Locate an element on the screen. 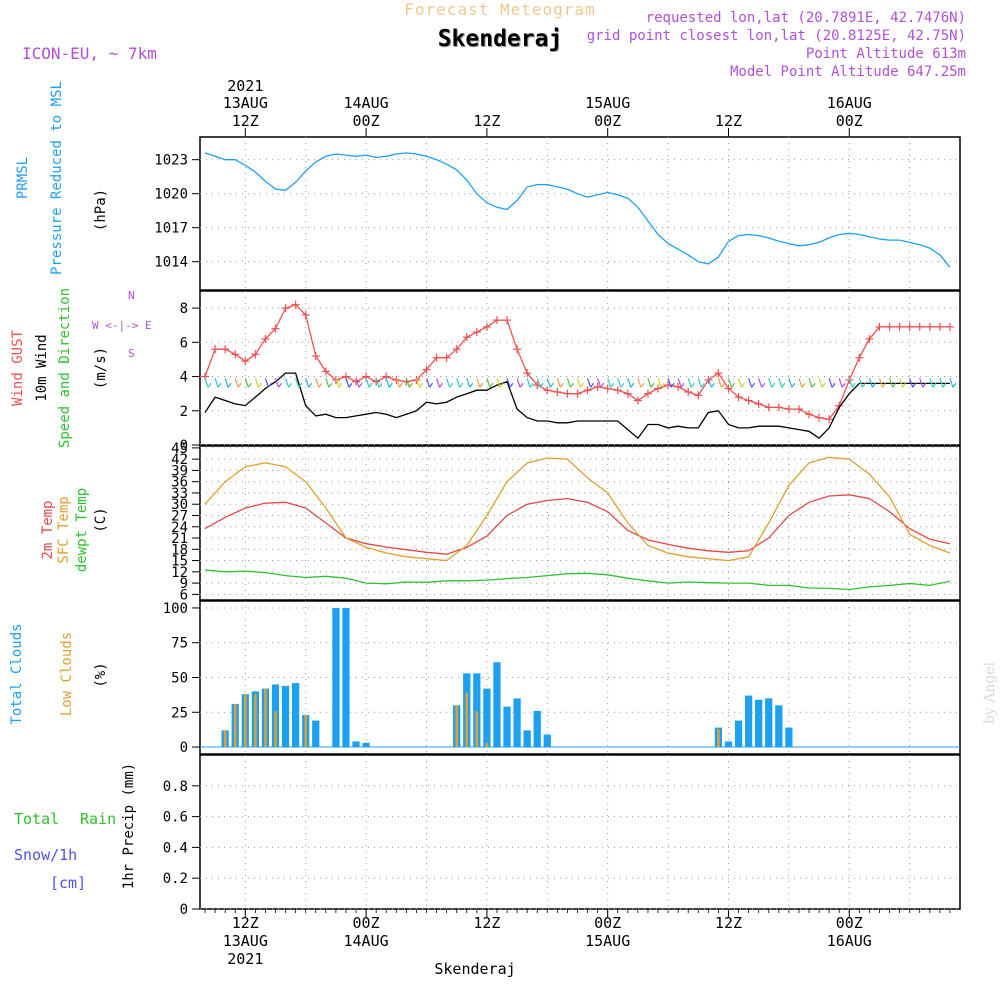 This screenshot has height=1000, width=1000. y-tick-label: 2 is located at coordinates (184, 412).